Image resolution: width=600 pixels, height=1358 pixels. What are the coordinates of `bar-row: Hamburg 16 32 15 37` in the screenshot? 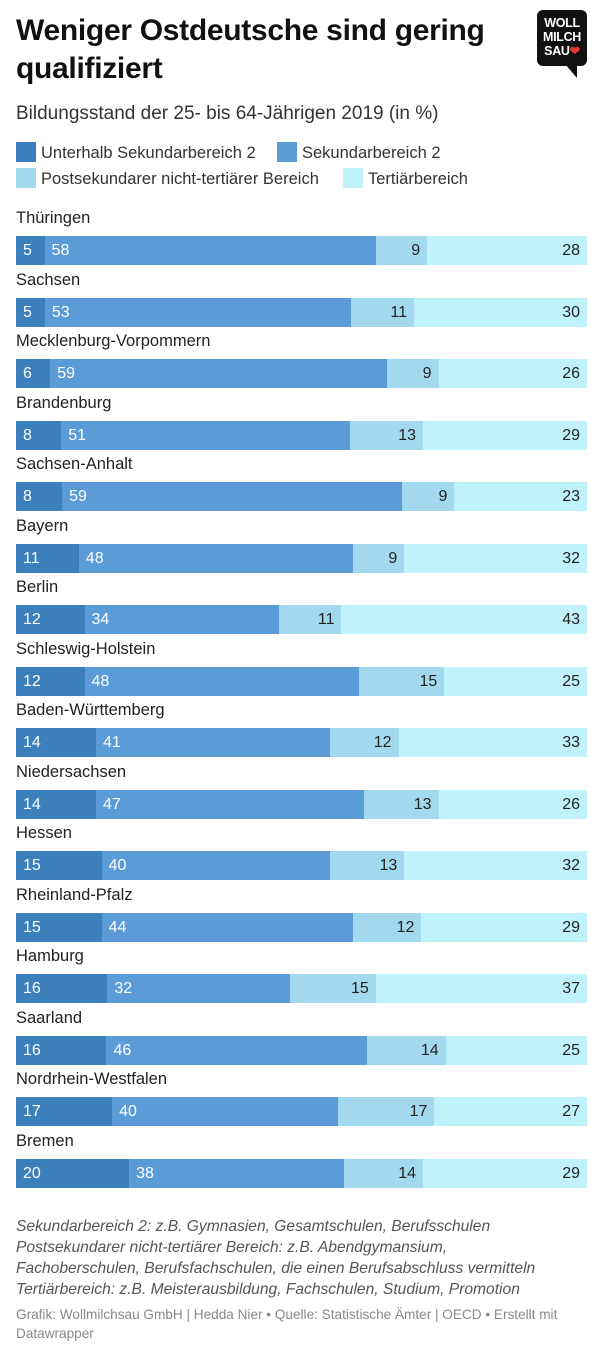 It's located at (301, 975).